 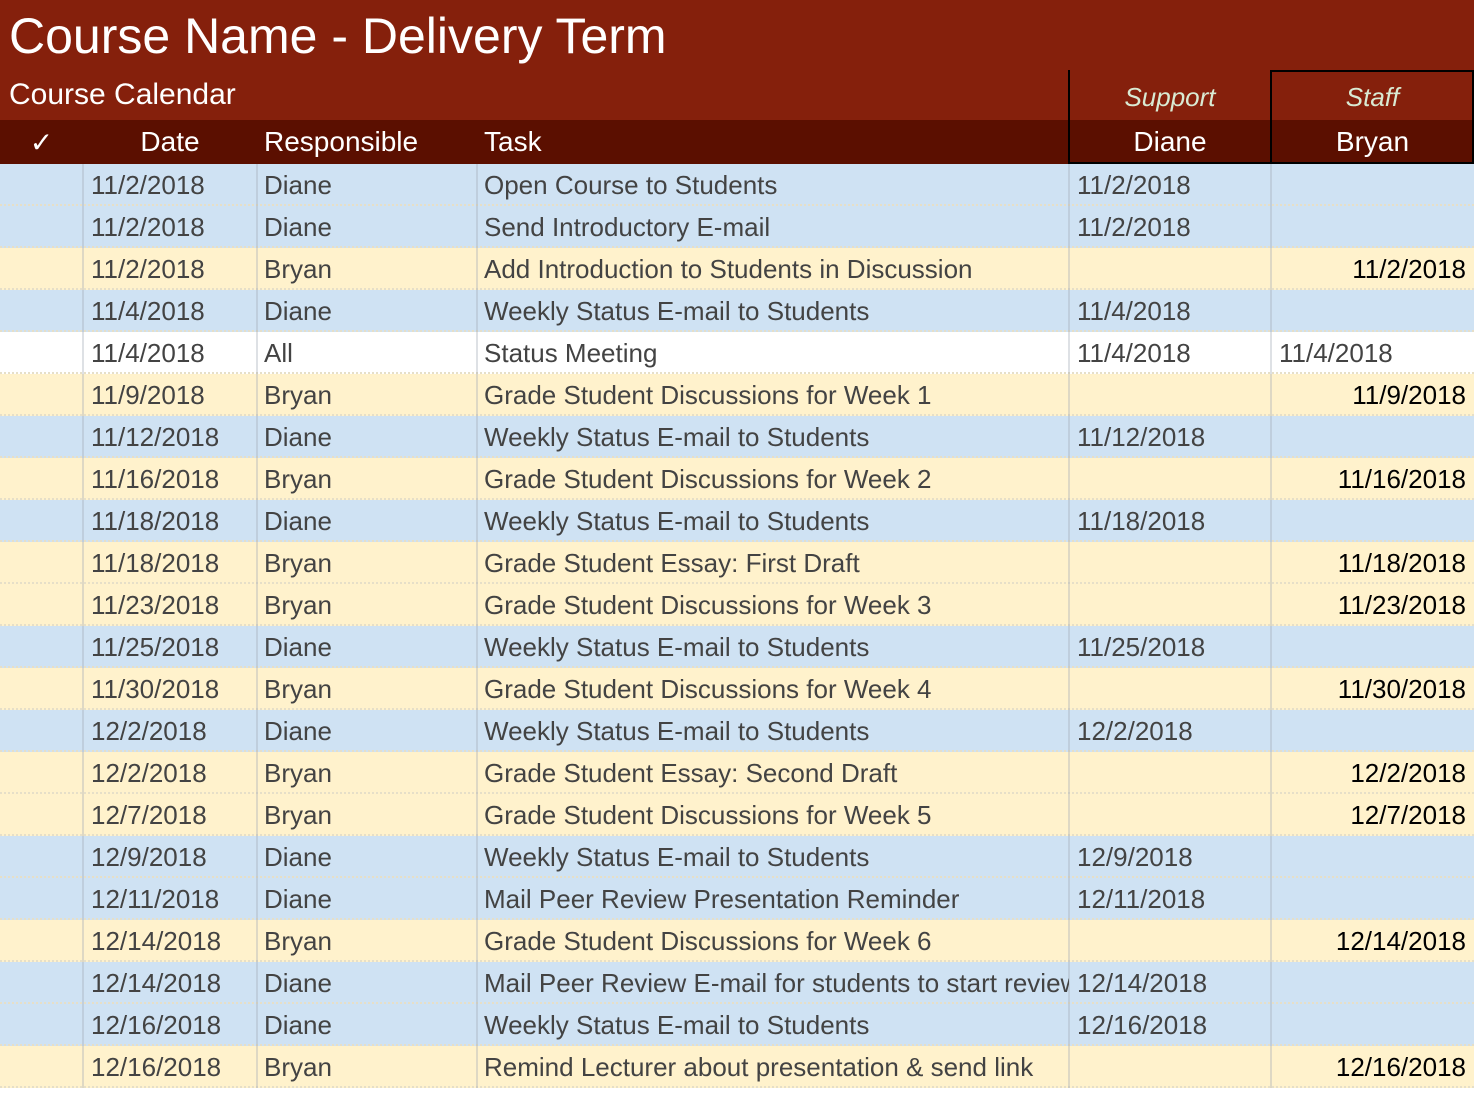 What do you see at coordinates (155, 605) in the screenshot?
I see `date-cell: 11/23/2018` at bounding box center [155, 605].